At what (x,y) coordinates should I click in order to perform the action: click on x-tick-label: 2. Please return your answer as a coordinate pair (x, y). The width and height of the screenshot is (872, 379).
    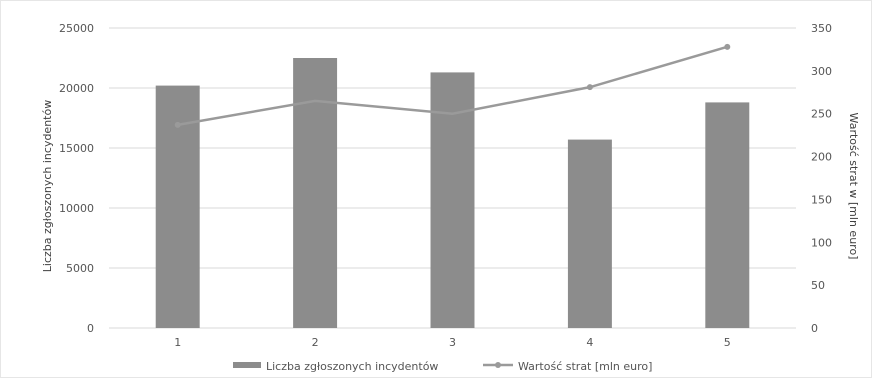
    Looking at the image, I should click on (315, 342).